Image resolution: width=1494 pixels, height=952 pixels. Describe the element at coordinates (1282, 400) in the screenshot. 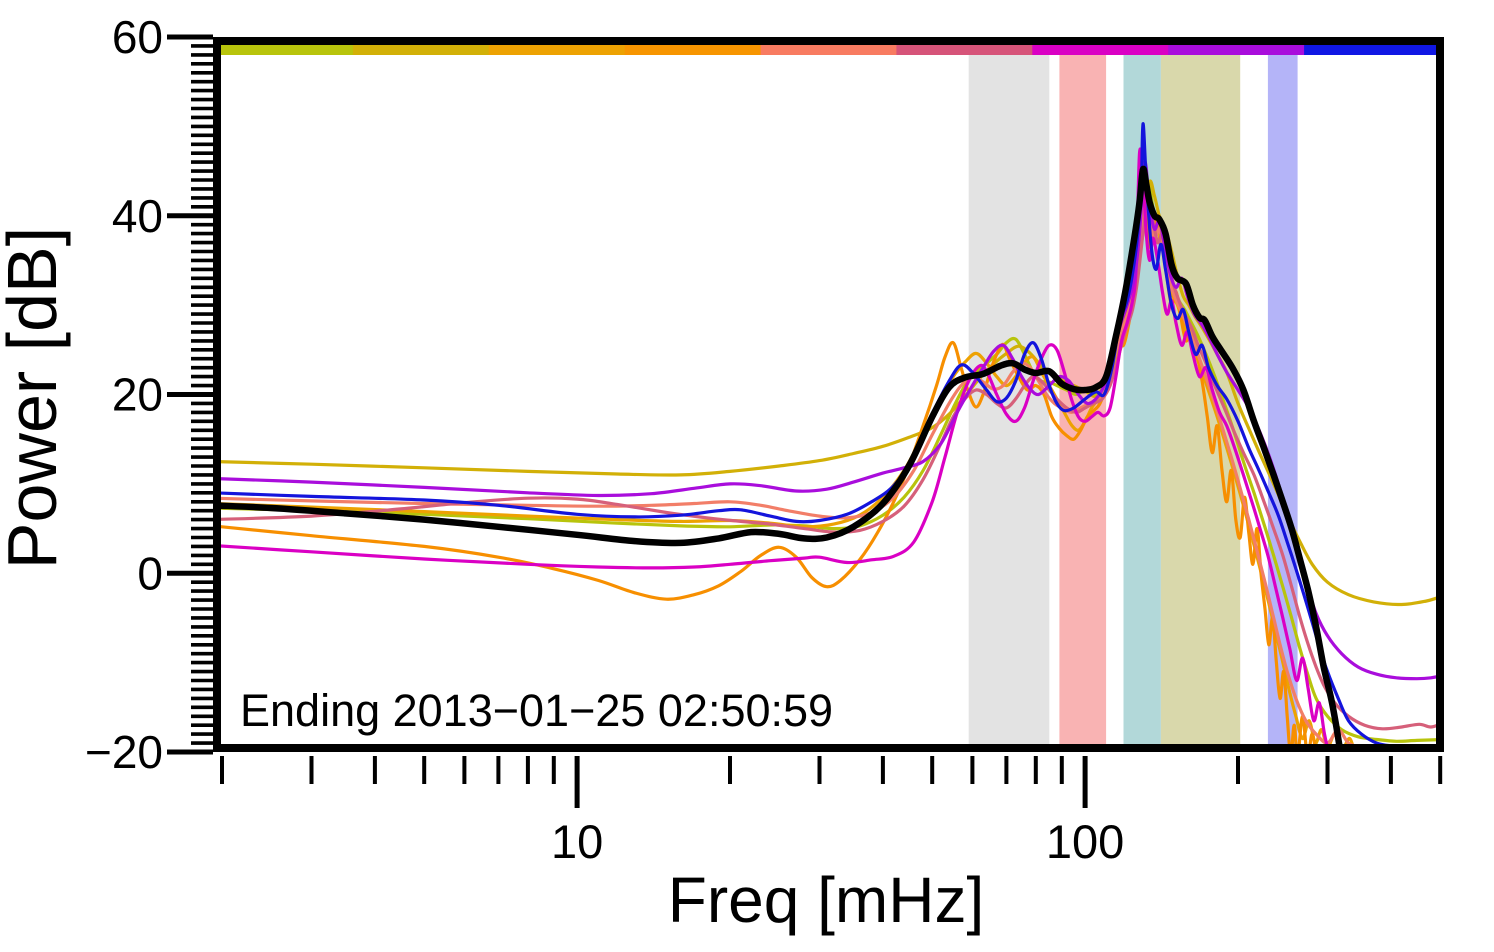

I see `band-lavender` at that location.